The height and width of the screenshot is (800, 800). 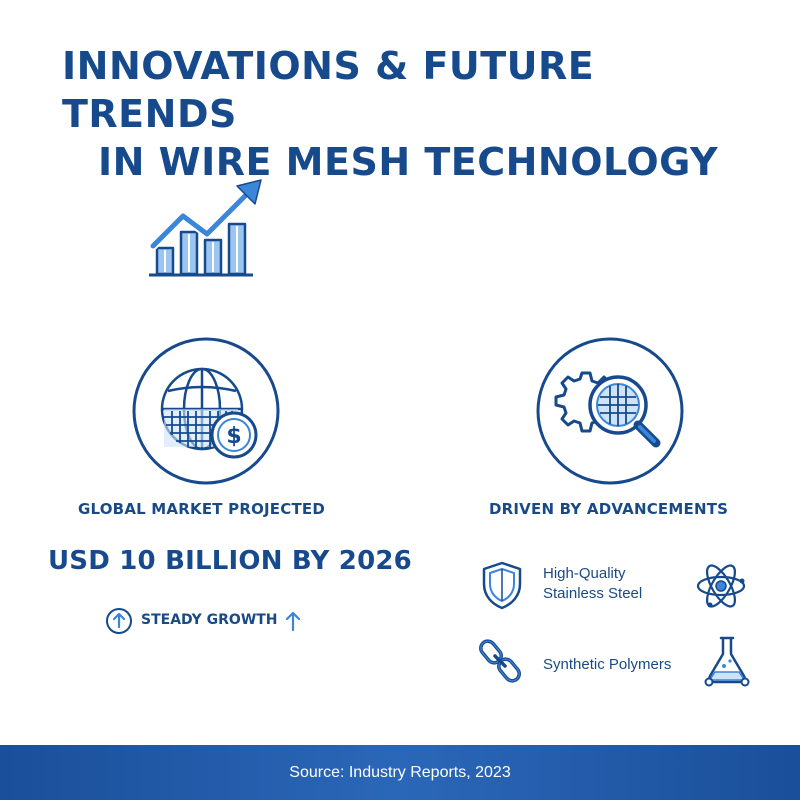 What do you see at coordinates (209, 620) in the screenshot?
I see `growth-label: STEADY GROWTH` at bounding box center [209, 620].